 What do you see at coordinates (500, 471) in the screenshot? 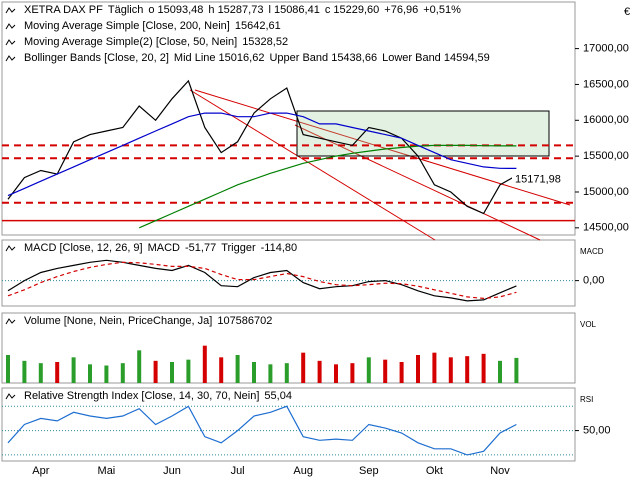
I see `x-tick-label: Nov` at bounding box center [500, 471].